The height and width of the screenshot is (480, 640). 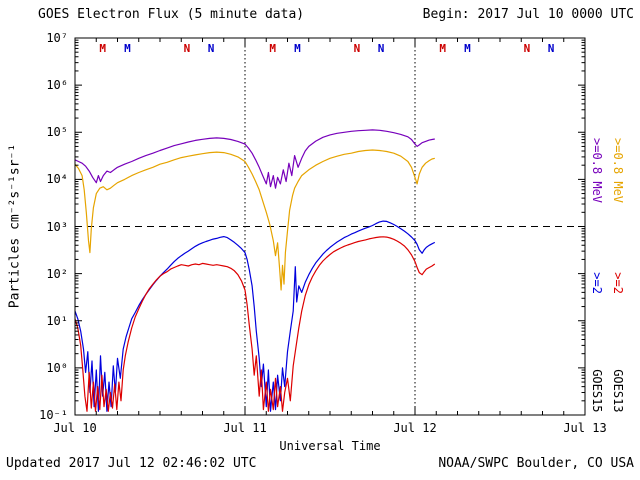 What do you see at coordinates (57, 38) in the screenshot?
I see `y-tick-label: 10⁷` at bounding box center [57, 38].